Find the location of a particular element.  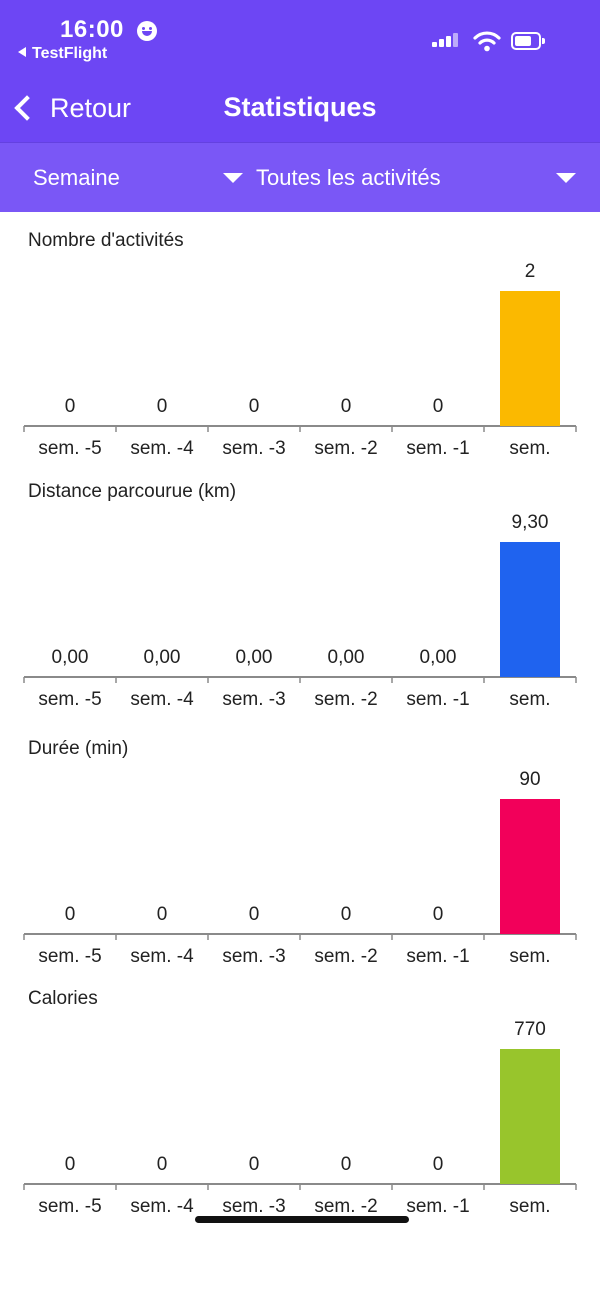

page-title: Statistiques is located at coordinates (300, 107).